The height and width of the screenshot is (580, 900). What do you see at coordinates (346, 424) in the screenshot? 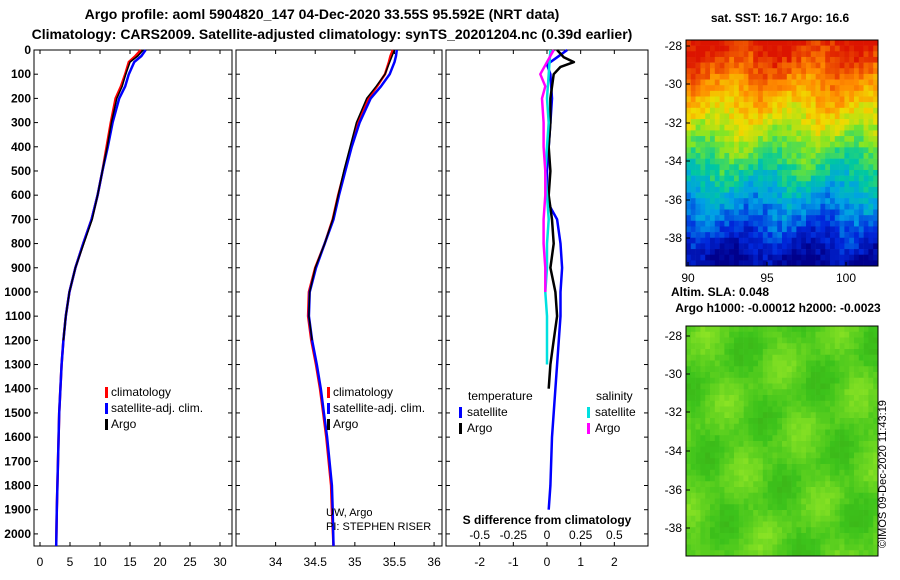
I see `legend-label: Argo` at bounding box center [346, 424].